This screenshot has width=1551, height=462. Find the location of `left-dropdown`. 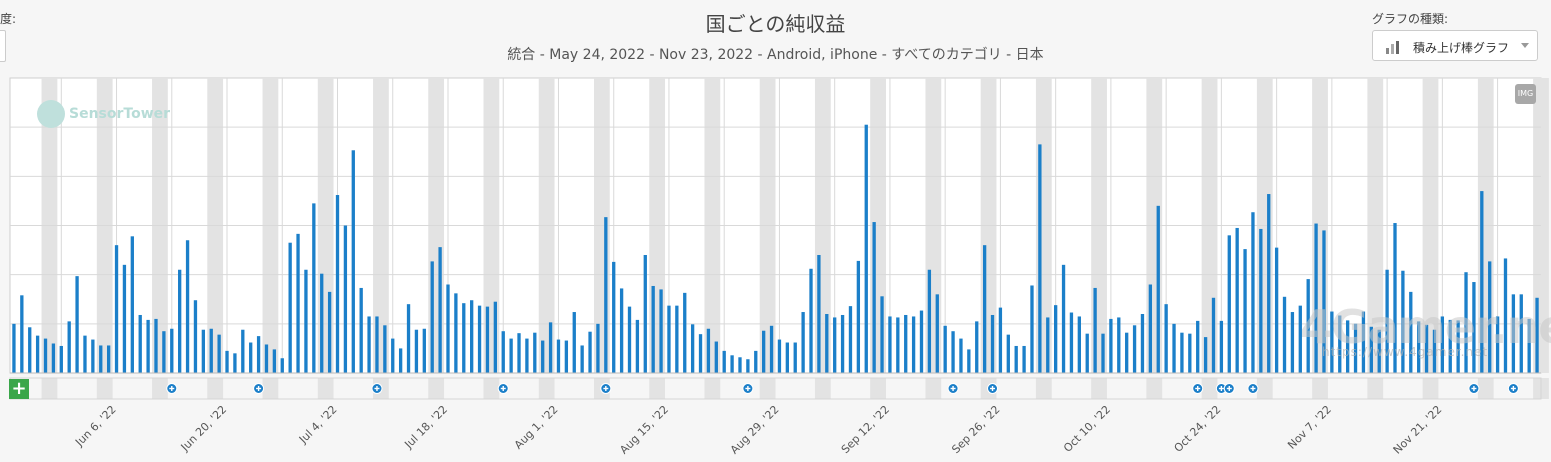

left-dropdown is located at coordinates (3, 46).